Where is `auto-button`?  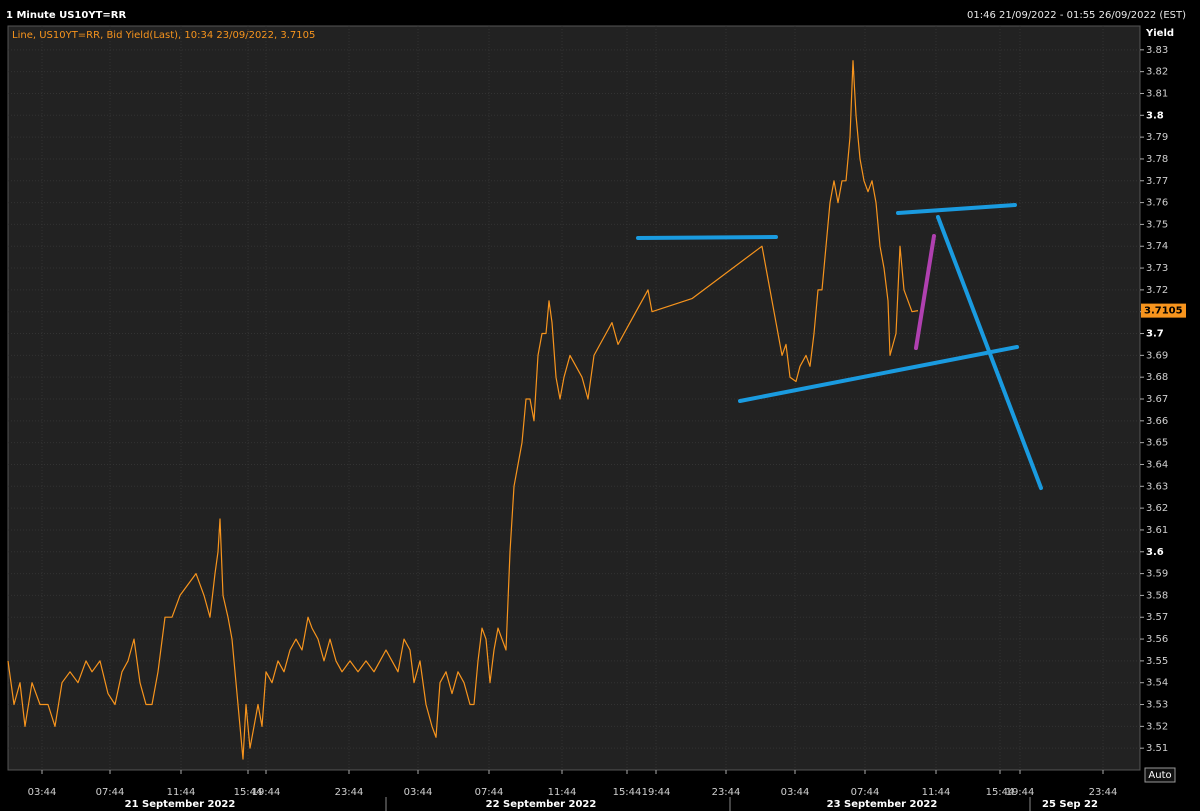 auto-button is located at coordinates (1160, 775).